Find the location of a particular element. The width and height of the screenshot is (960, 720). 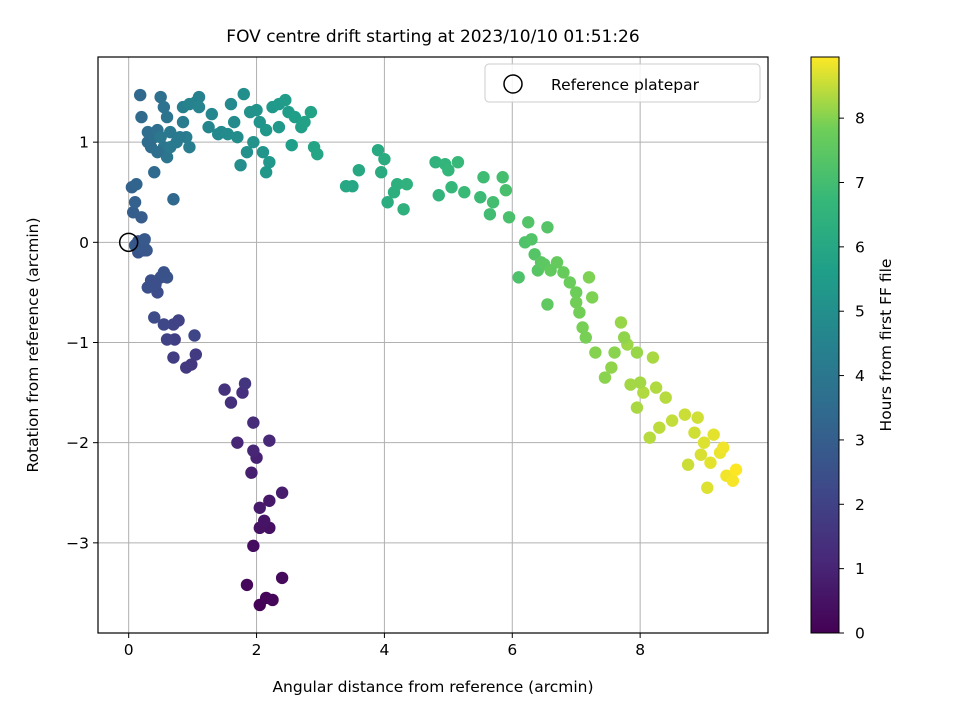

colorbar-tick-label: 1 is located at coordinates (860, 569).